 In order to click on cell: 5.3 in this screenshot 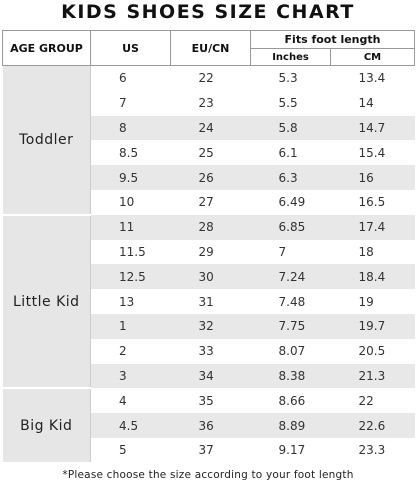, I will do `click(288, 78)`.